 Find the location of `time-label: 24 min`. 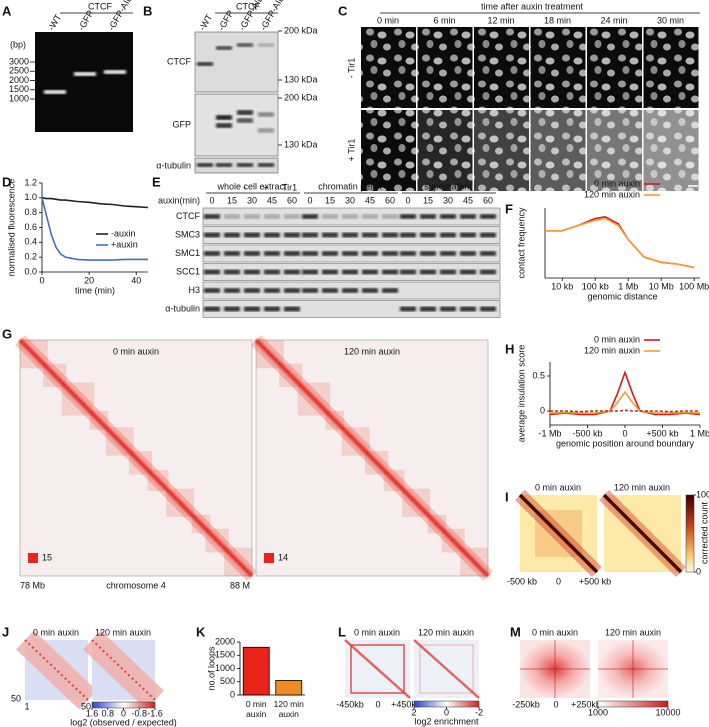

time-label: 24 min is located at coordinates (613, 20).